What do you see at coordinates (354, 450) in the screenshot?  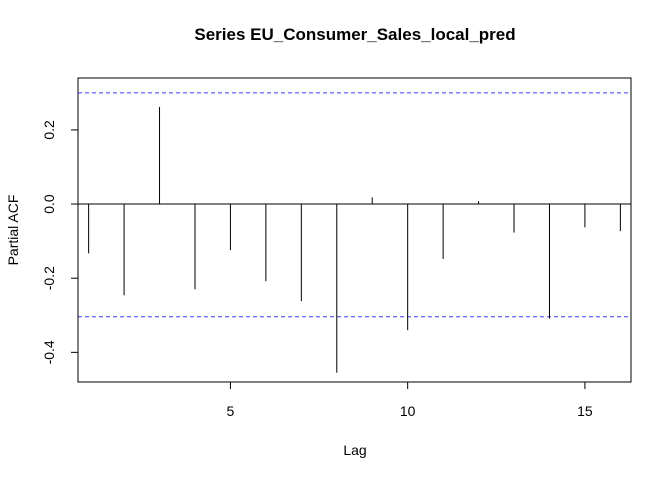 I see `x-axis-label: Lag` at bounding box center [354, 450].